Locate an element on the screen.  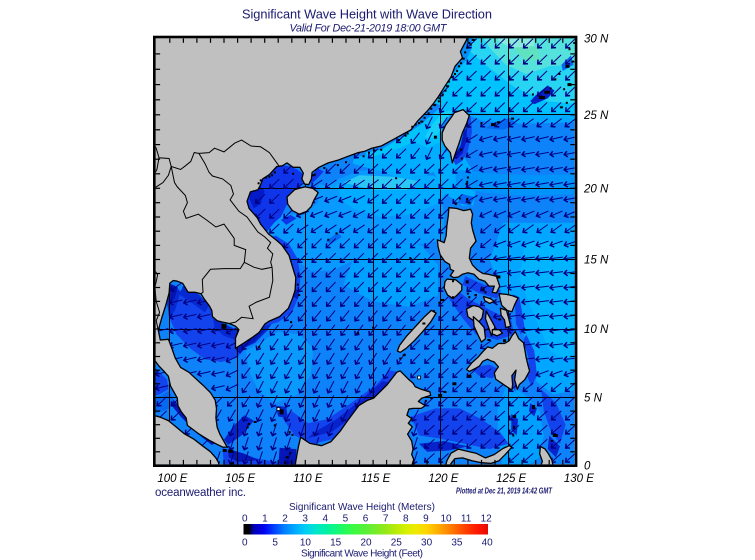
svg-text: 15 is located at coordinates (336, 543).